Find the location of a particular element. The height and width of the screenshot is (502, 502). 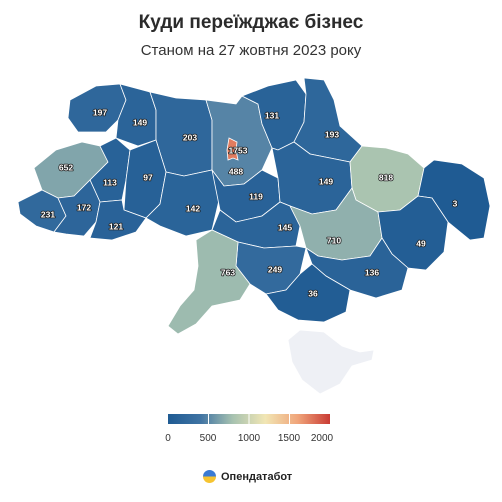

brand-footer: Опендатабот is located at coordinates (247, 476).